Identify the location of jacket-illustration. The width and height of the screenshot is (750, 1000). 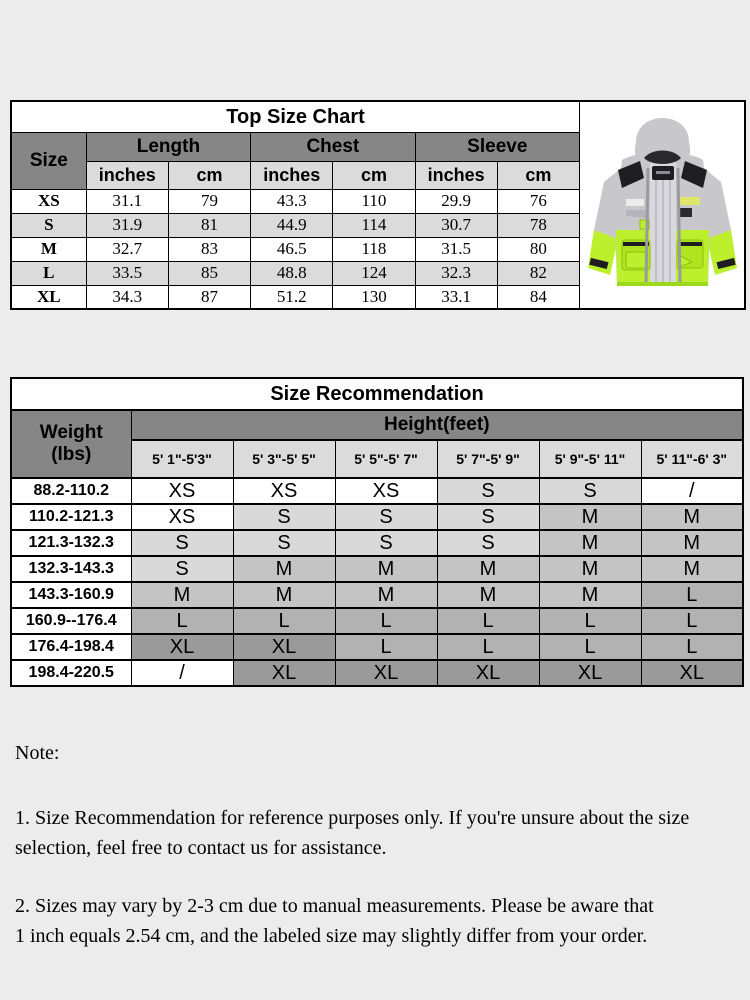
(662, 202).